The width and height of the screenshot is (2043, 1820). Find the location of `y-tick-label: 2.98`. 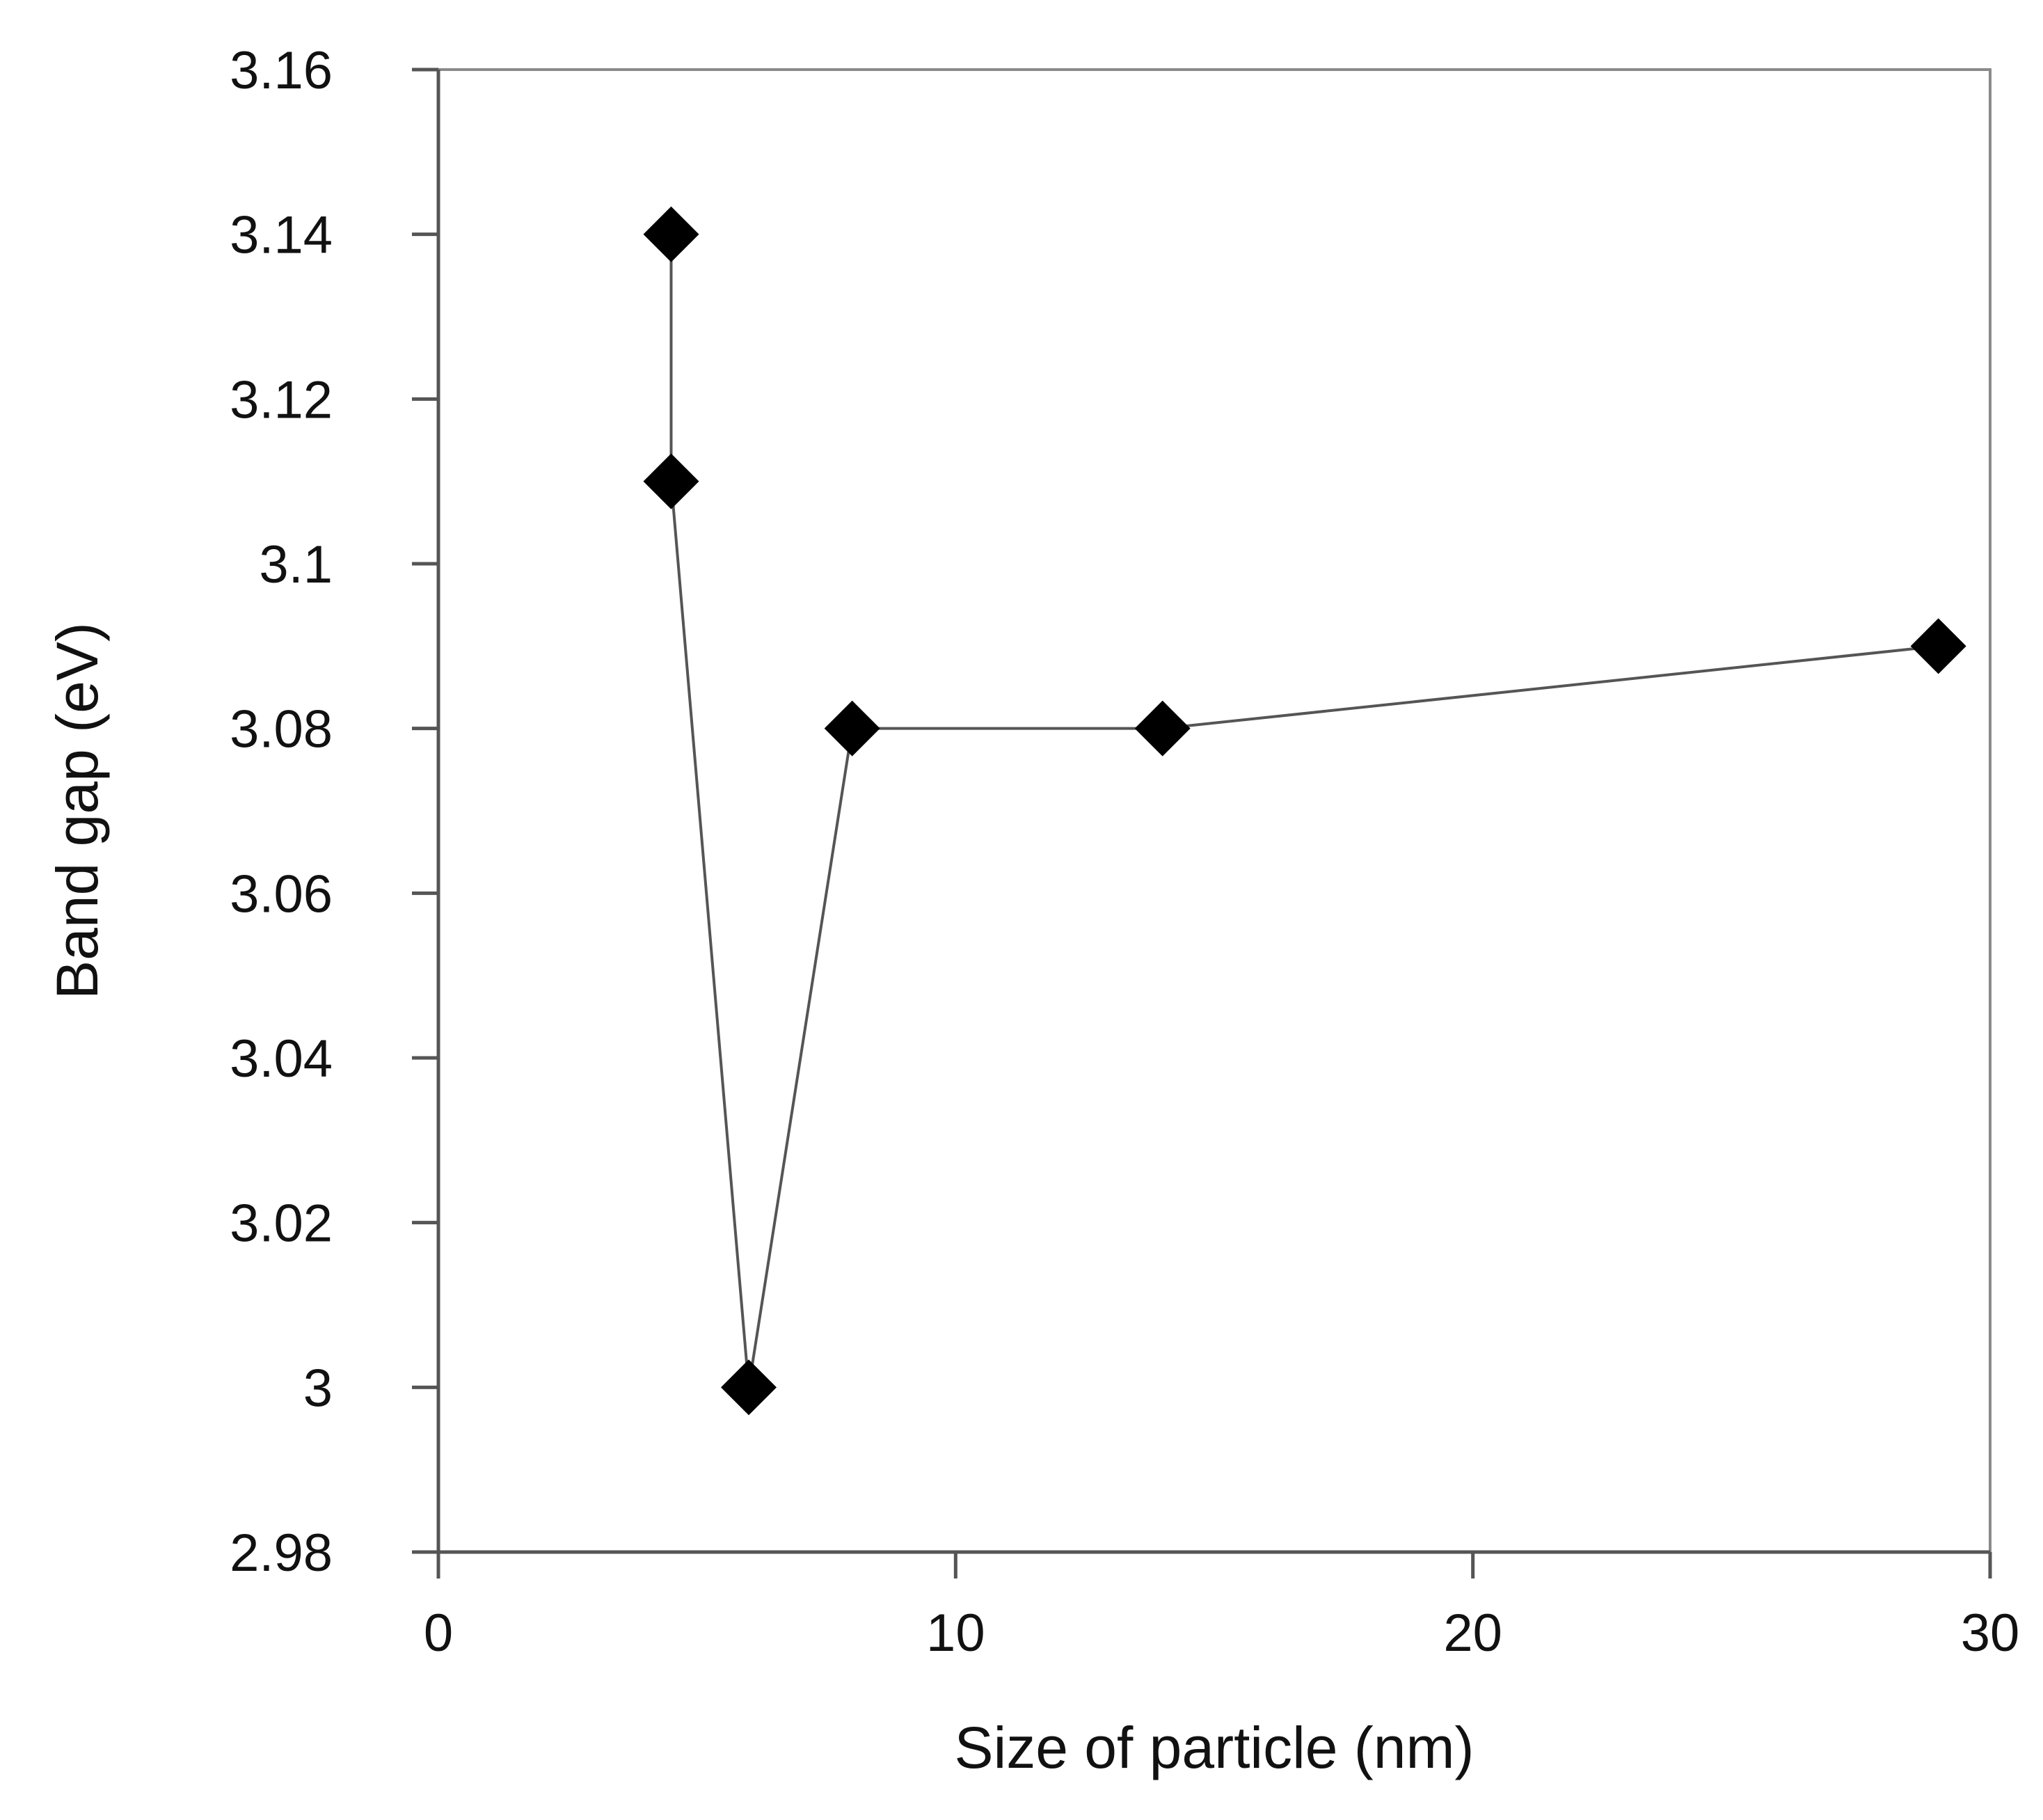

y-tick-label: 2.98 is located at coordinates (281, 1554).